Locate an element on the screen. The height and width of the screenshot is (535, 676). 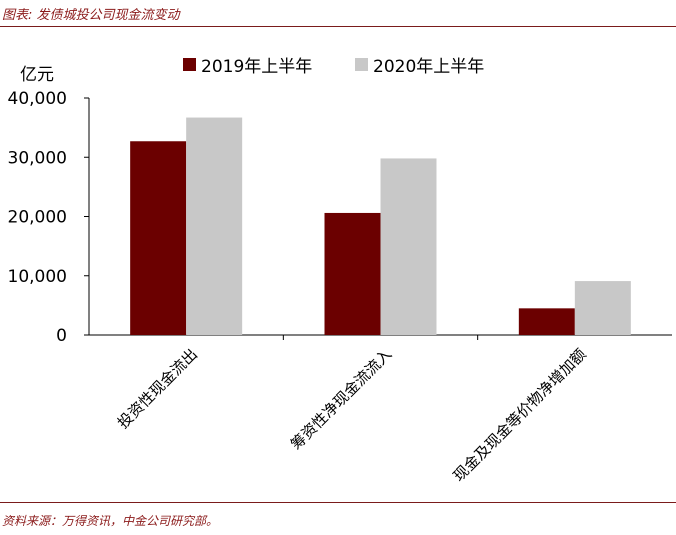
y-tick-label: 30,000 is located at coordinates (37, 158).